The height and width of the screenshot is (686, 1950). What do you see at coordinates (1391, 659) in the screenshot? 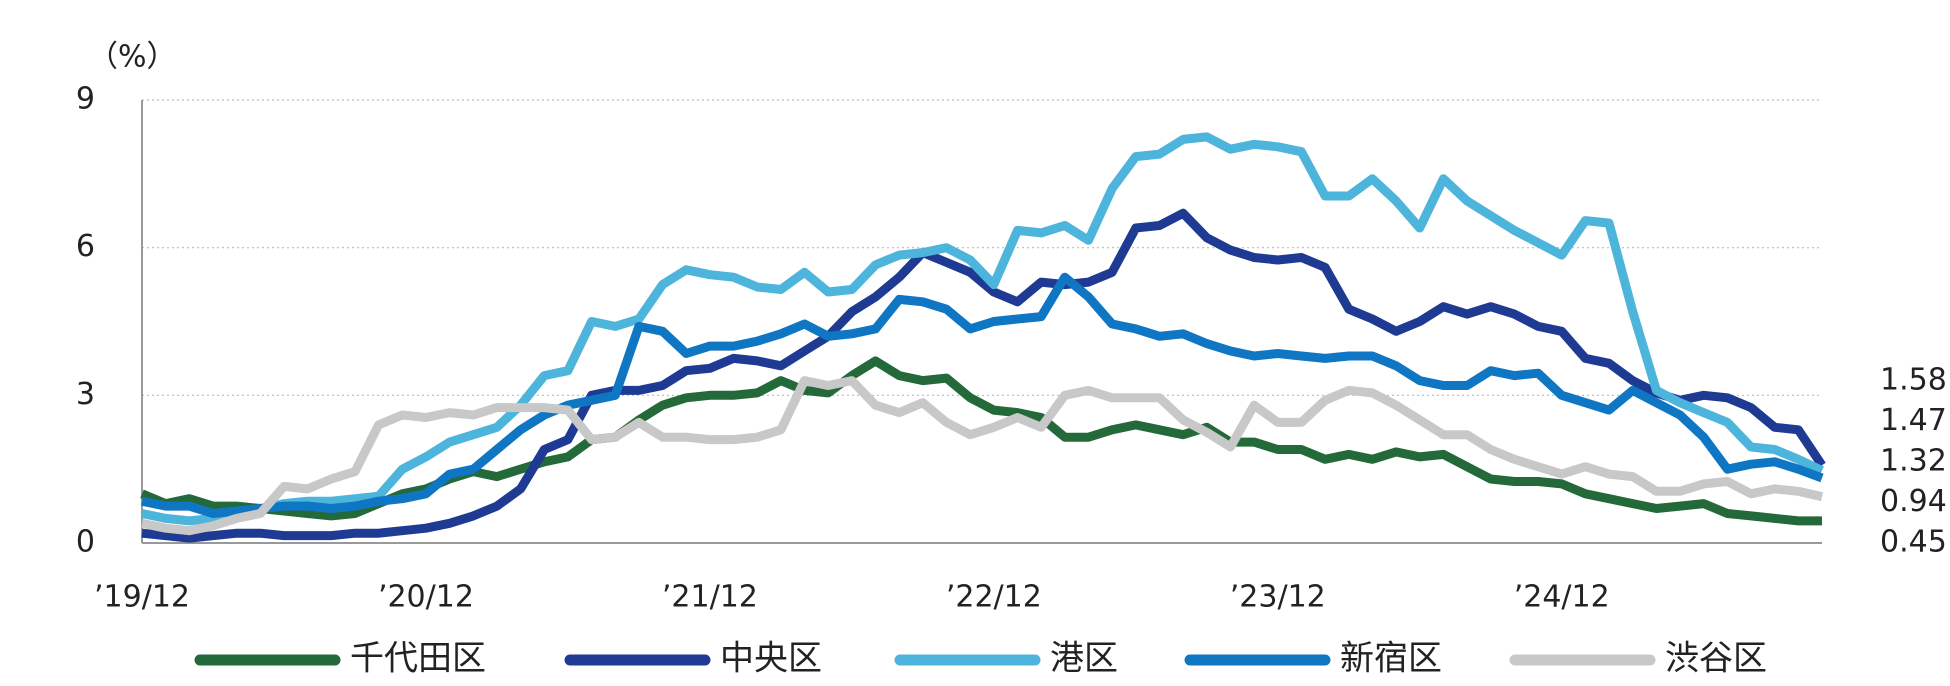
I see `legend-label: 新宿区` at bounding box center [1391, 659].